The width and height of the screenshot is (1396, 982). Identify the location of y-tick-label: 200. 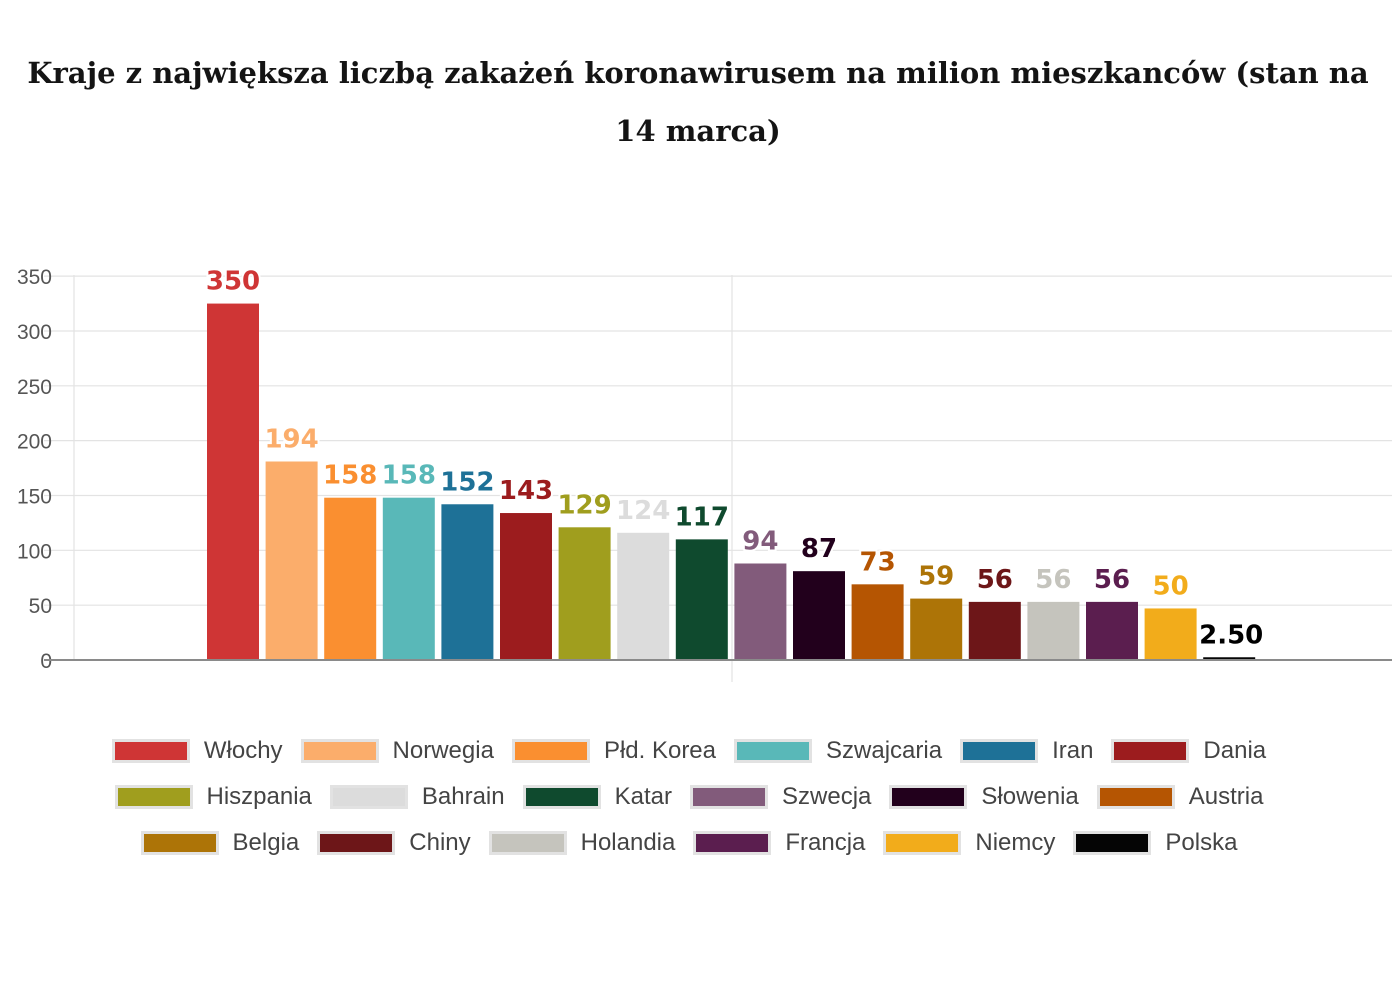
(34, 442).